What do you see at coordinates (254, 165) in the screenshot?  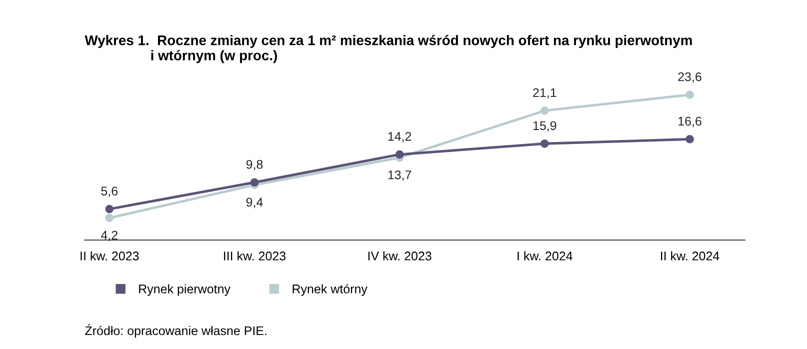 I see `data-label: 9,8` at bounding box center [254, 165].